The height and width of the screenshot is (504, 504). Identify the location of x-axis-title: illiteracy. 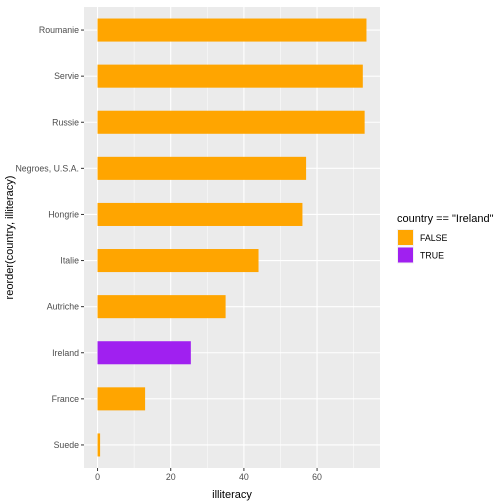
(232, 495).